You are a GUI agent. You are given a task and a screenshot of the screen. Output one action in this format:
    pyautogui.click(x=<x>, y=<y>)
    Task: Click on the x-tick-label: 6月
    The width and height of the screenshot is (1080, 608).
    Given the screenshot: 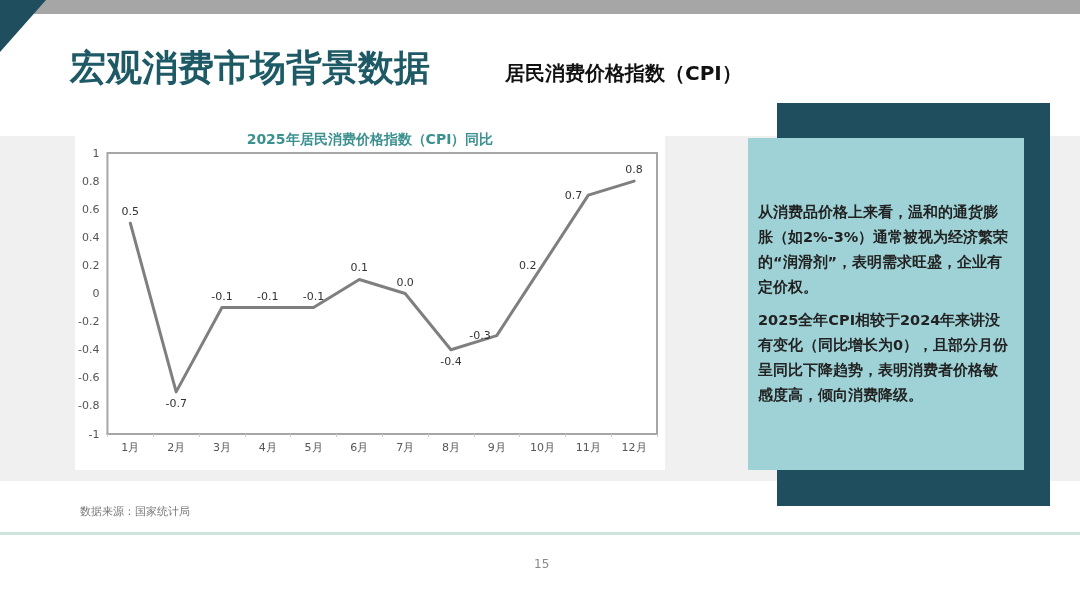 What is the action you would take?
    pyautogui.click(x=359, y=447)
    